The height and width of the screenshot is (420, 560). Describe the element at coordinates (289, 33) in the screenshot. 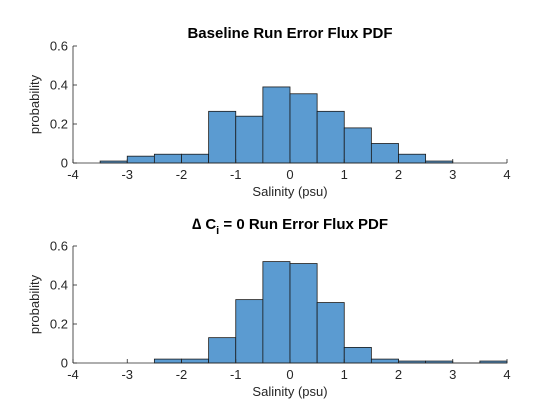

I see `chart-title: Baseline Run Error Flux PDF` at that location.